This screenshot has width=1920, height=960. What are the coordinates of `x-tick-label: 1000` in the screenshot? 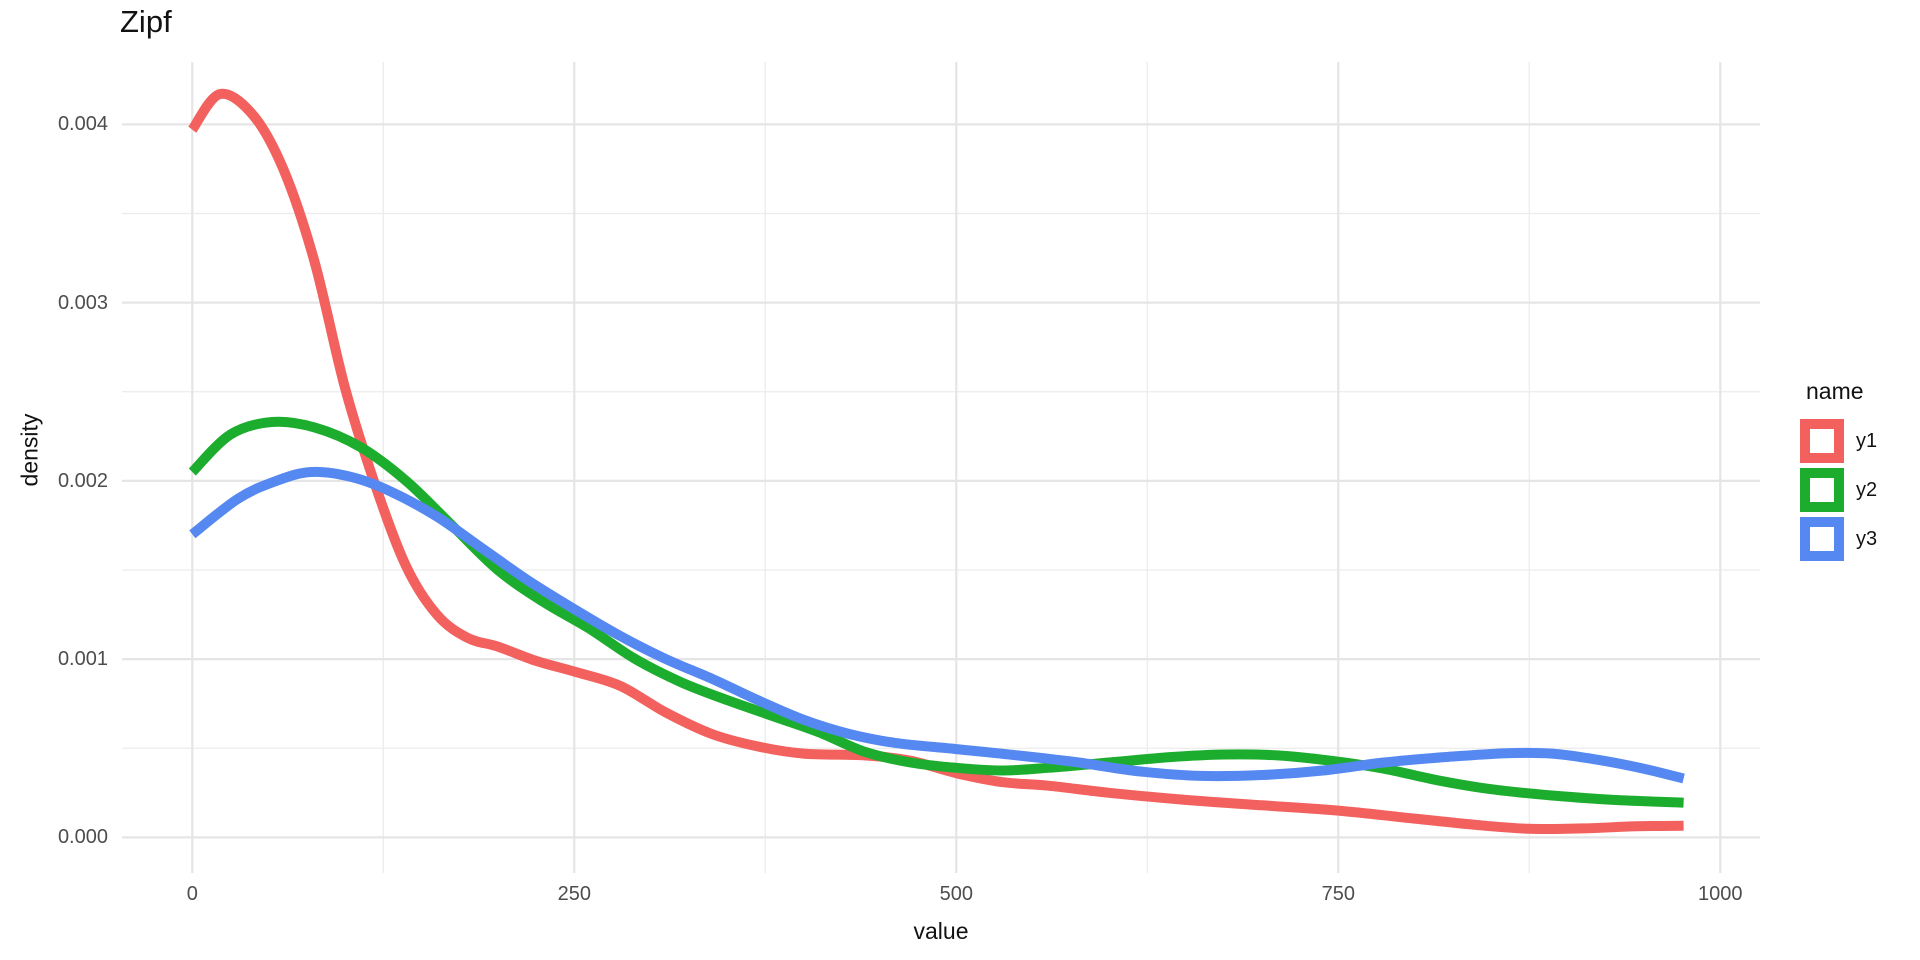 It's located at (1720, 894).